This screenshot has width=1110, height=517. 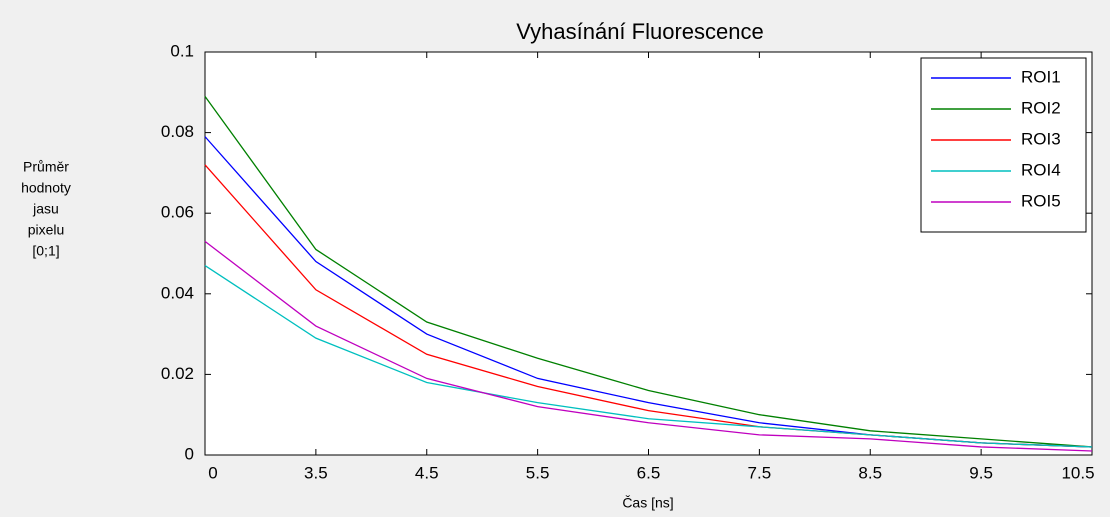 I want to click on legend-label: ROI1, so click(x=1041, y=76).